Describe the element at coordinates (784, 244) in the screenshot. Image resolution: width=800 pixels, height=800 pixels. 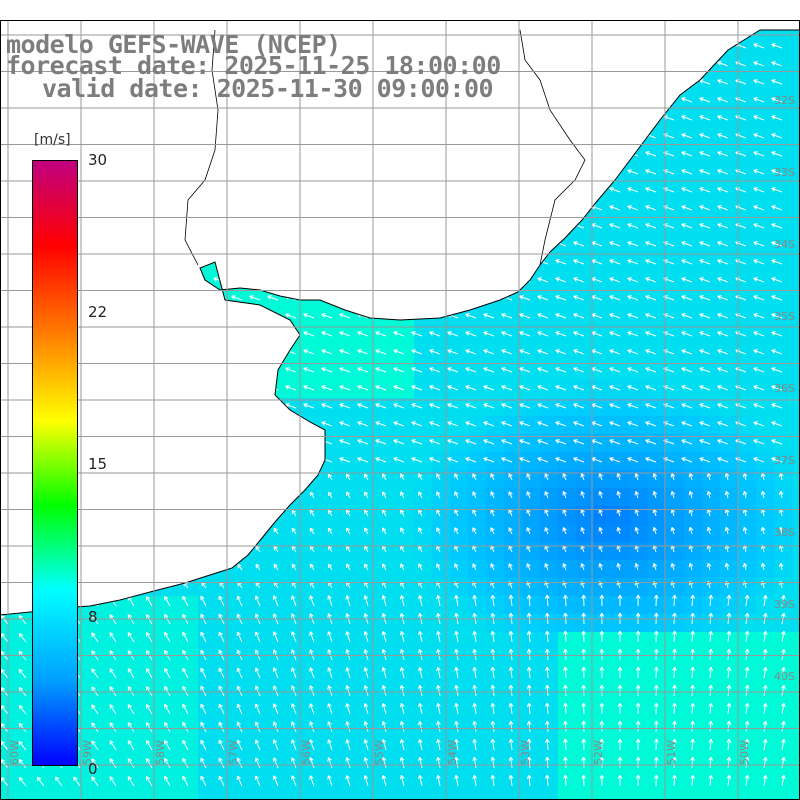
I see `lat-label: 34S` at that location.